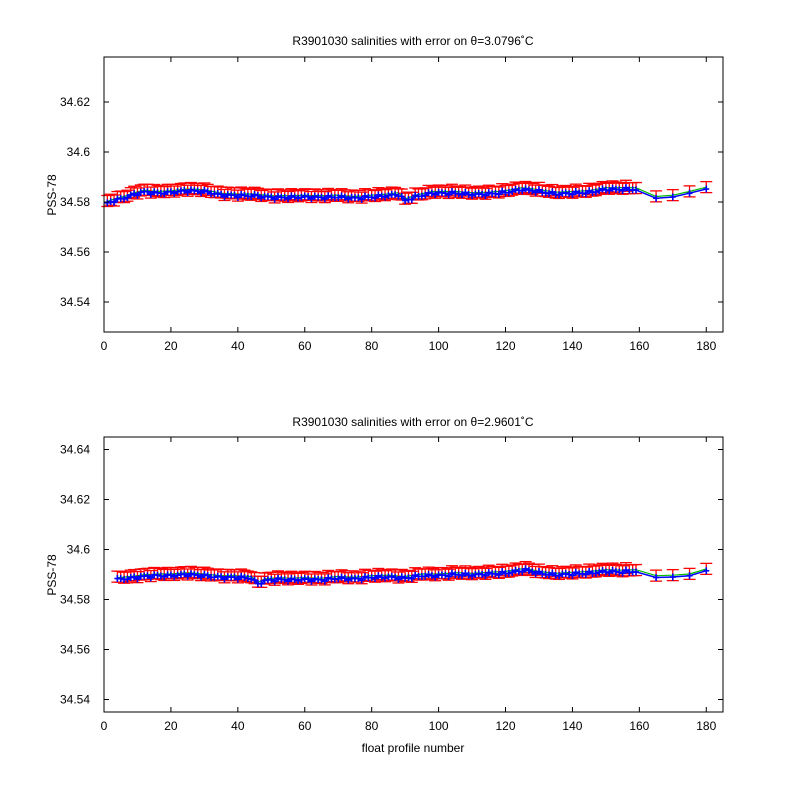 The image size is (800, 800). I want to click on top-x-tick-label: 80, so click(372, 346).